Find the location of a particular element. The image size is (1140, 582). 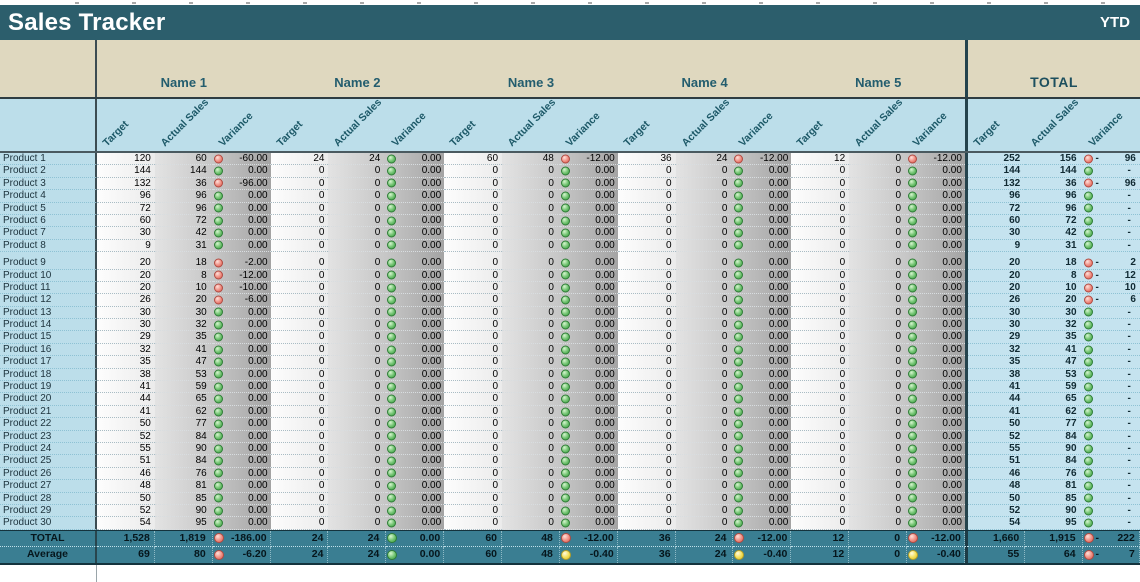

row-label: Product 10 is located at coordinates (48, 275).